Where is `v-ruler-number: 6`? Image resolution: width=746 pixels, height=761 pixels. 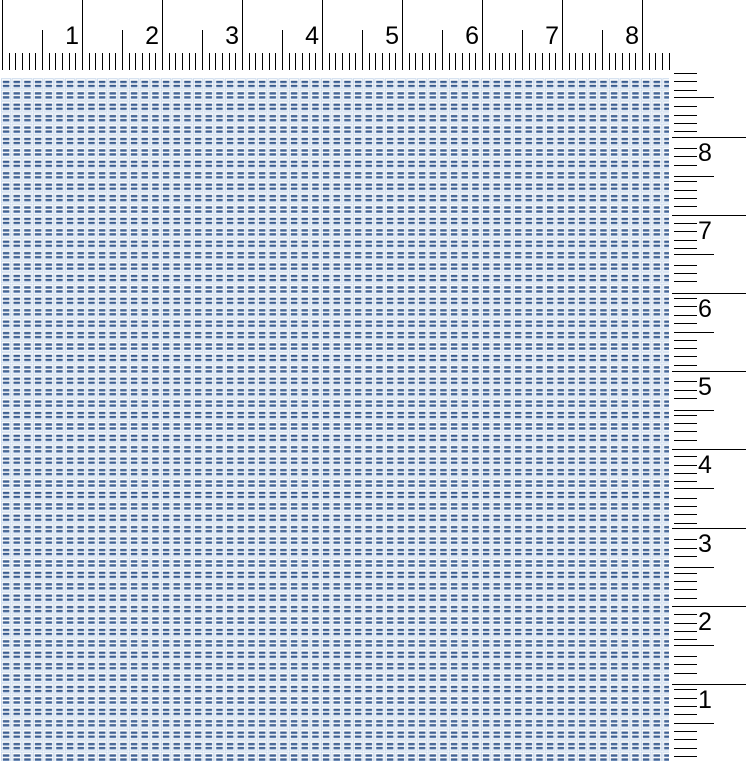 v-ruler-number: 6 is located at coordinates (705, 308).